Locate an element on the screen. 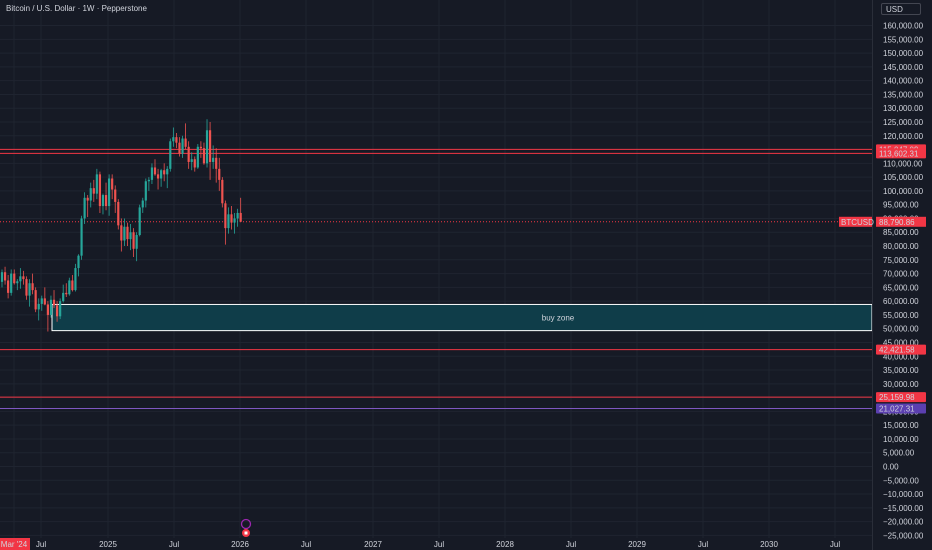  price-tick-label: −25,000.00 is located at coordinates (903, 535).